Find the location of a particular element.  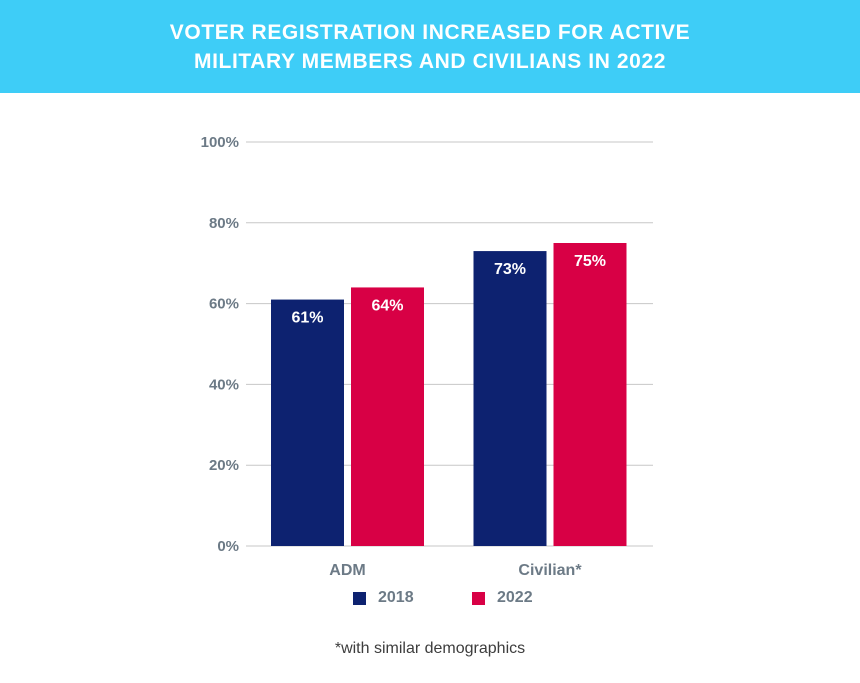

data-label: 64% is located at coordinates (387, 305).